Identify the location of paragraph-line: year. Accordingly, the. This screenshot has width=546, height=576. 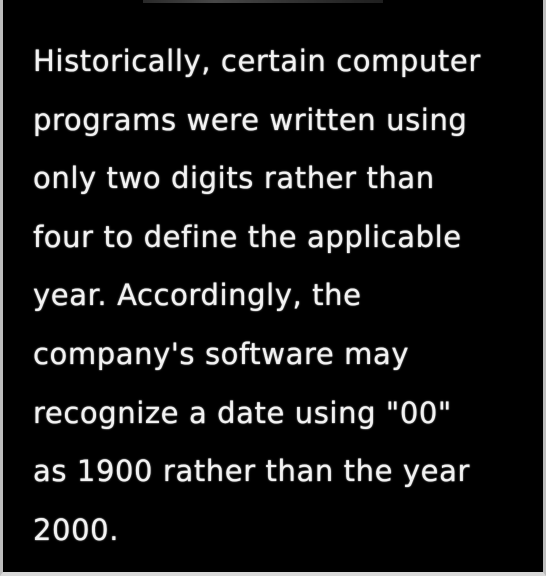
(197, 295).